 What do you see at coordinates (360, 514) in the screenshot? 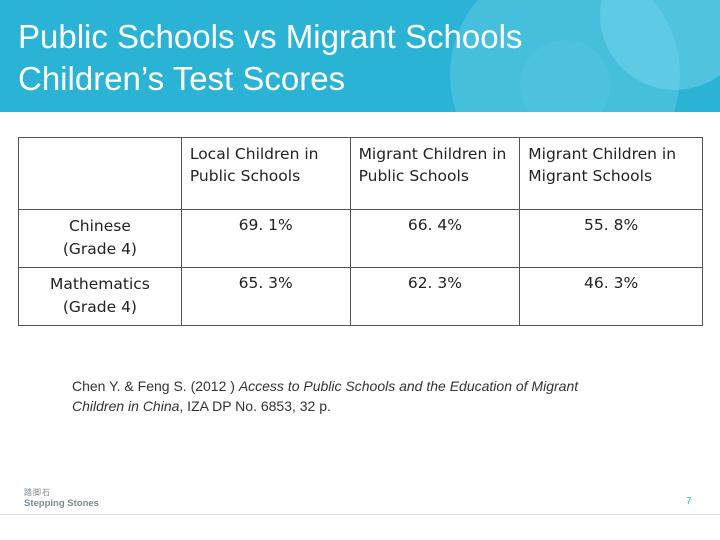
I see `footer-divider` at bounding box center [360, 514].